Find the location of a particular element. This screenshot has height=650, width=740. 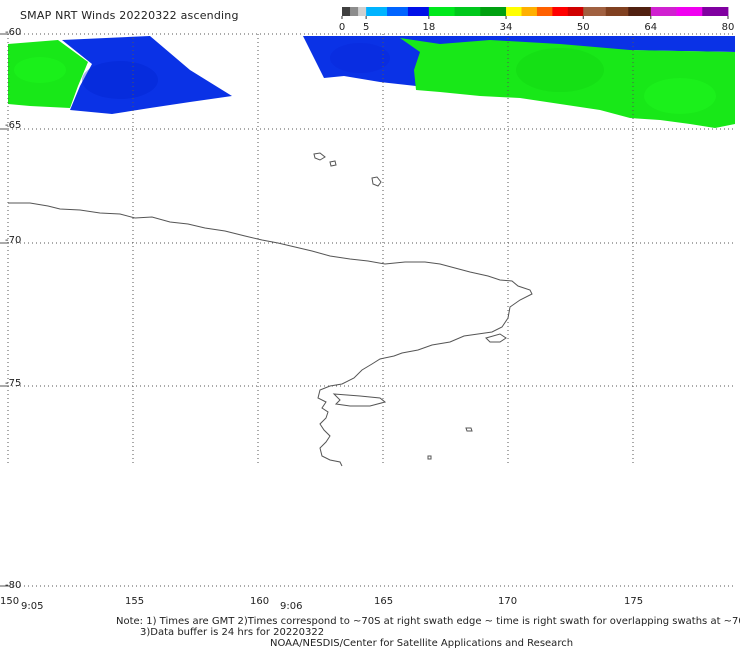

colorbar-label-80: 80 is located at coordinates (728, 27).